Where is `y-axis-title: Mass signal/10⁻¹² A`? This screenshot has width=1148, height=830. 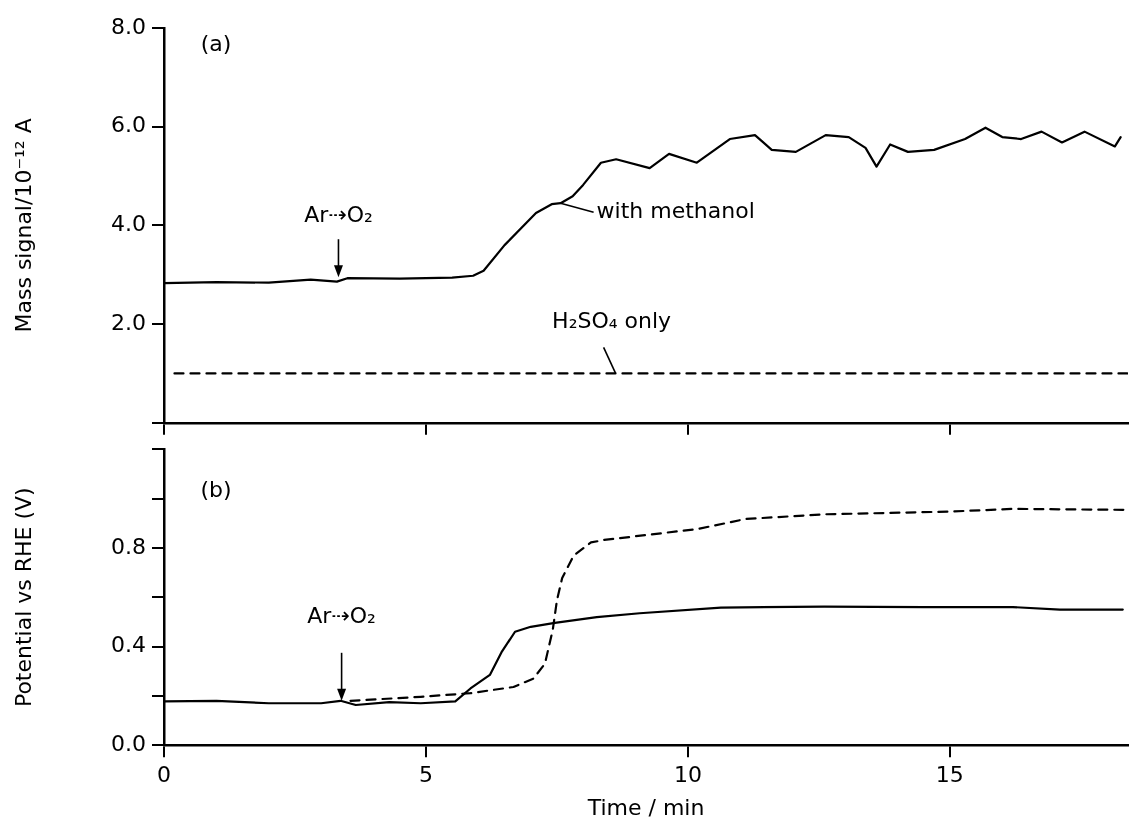
y-axis-title: Mass signal/10⁻¹² A is located at coordinates (23, 225).